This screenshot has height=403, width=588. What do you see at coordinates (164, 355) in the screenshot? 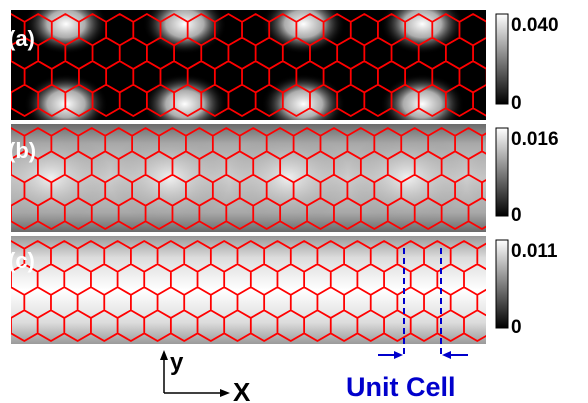
I see `y-arrowhead-icon` at bounding box center [164, 355].